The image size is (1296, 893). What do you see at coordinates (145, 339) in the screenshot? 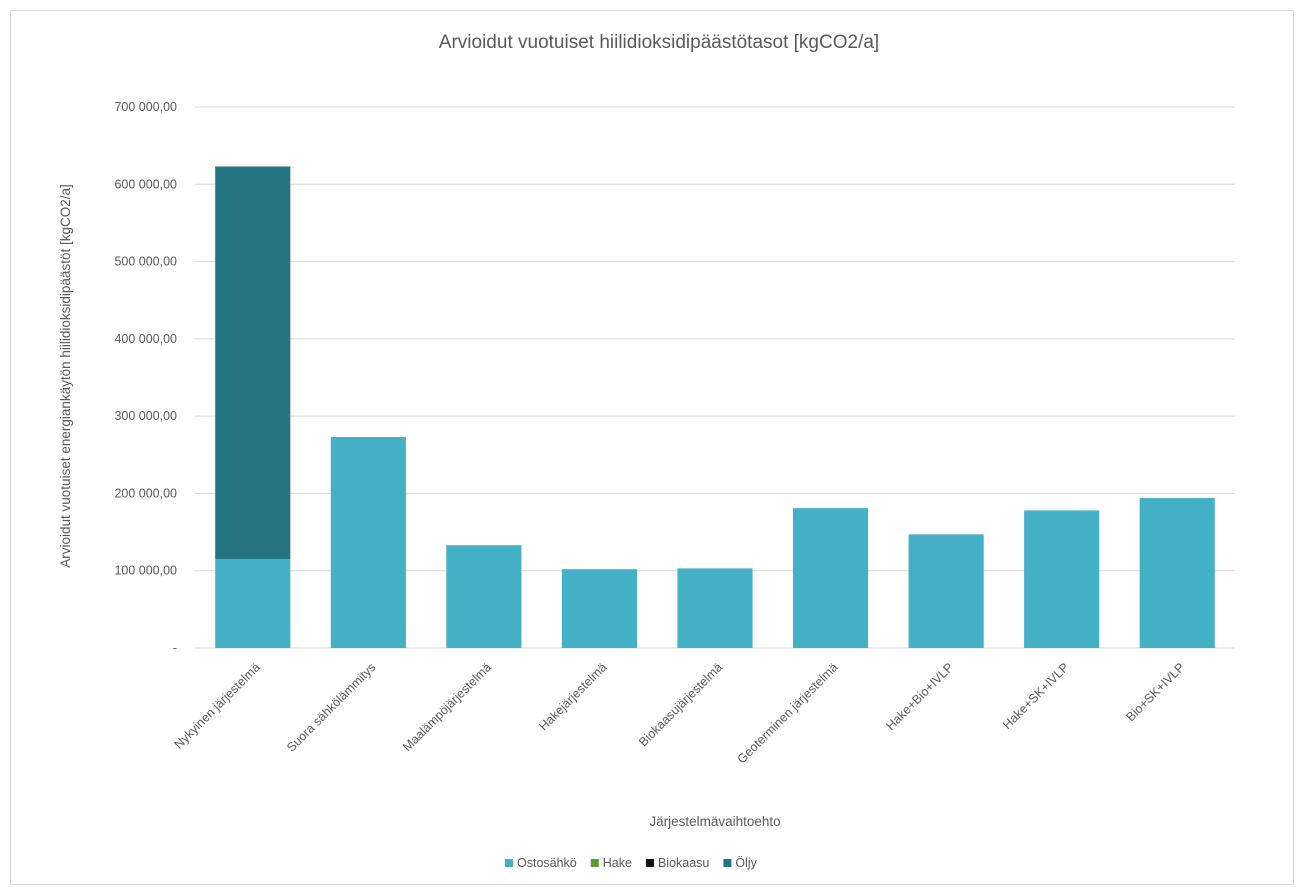
I see `y-tick-label: 400 000,00` at bounding box center [145, 339].